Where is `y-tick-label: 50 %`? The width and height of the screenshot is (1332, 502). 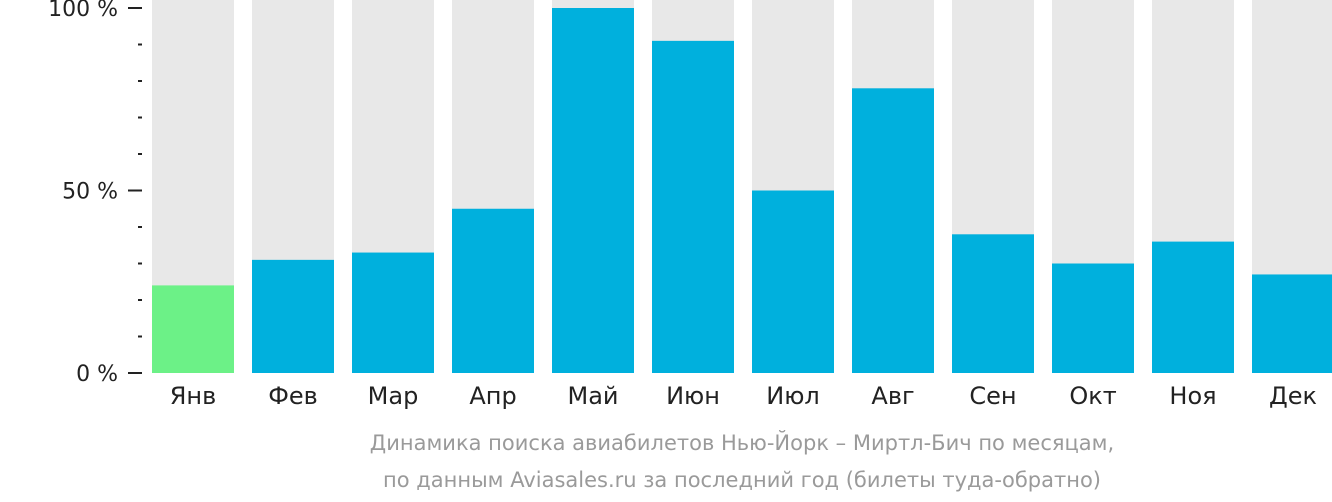
y-tick-label: 50 % is located at coordinates (90, 192).